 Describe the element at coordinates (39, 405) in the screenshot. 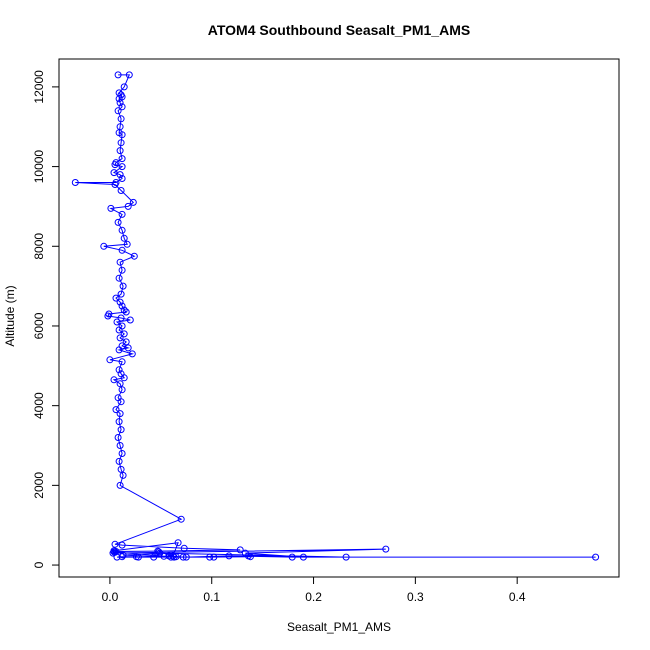

I see `y-tick-label: 4000` at that location.